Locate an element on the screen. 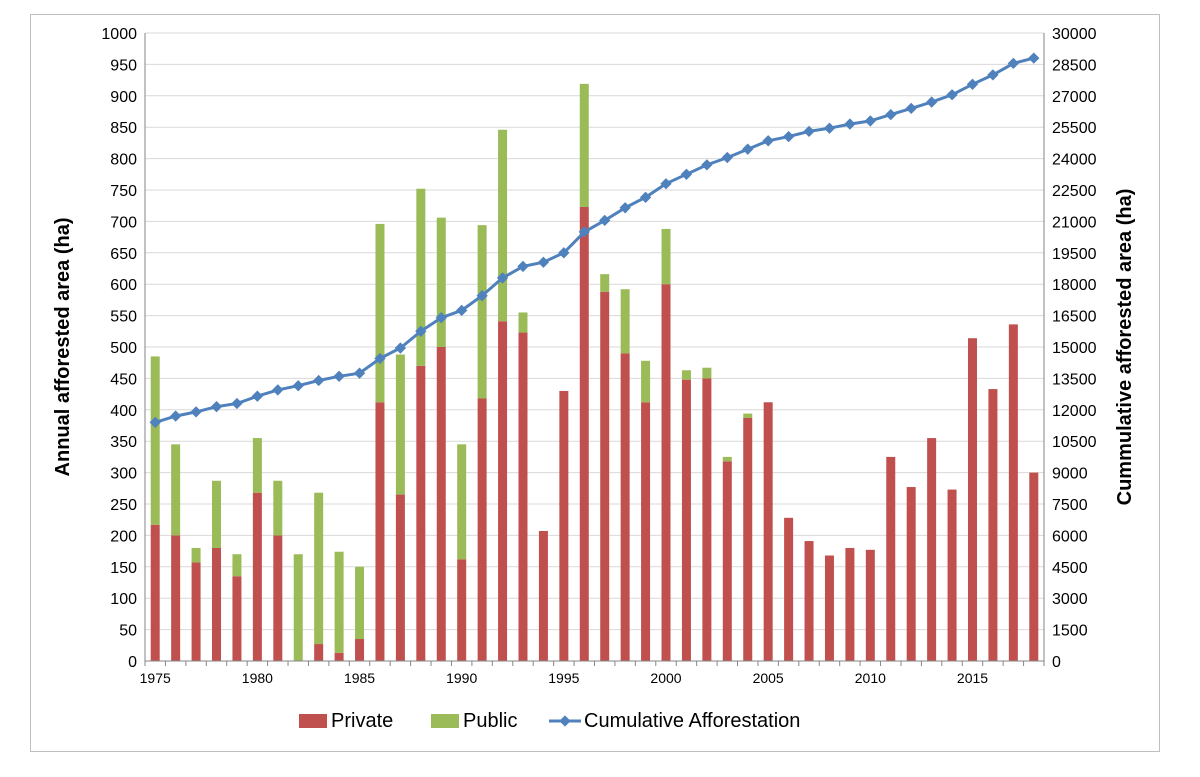 Image resolution: width=1200 pixels, height=777 pixels. bar-private-1997 is located at coordinates (605, 476).